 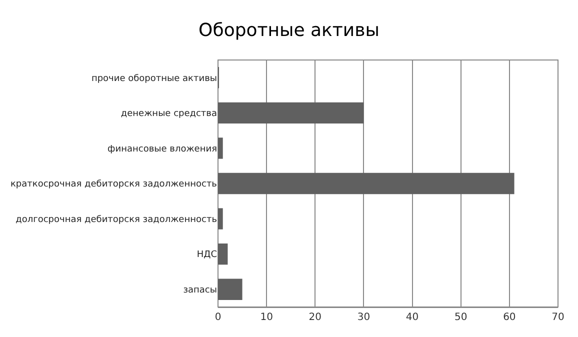 What do you see at coordinates (162, 149) in the screenshot?
I see `y-tick-label: финансовые вложения` at bounding box center [162, 149].